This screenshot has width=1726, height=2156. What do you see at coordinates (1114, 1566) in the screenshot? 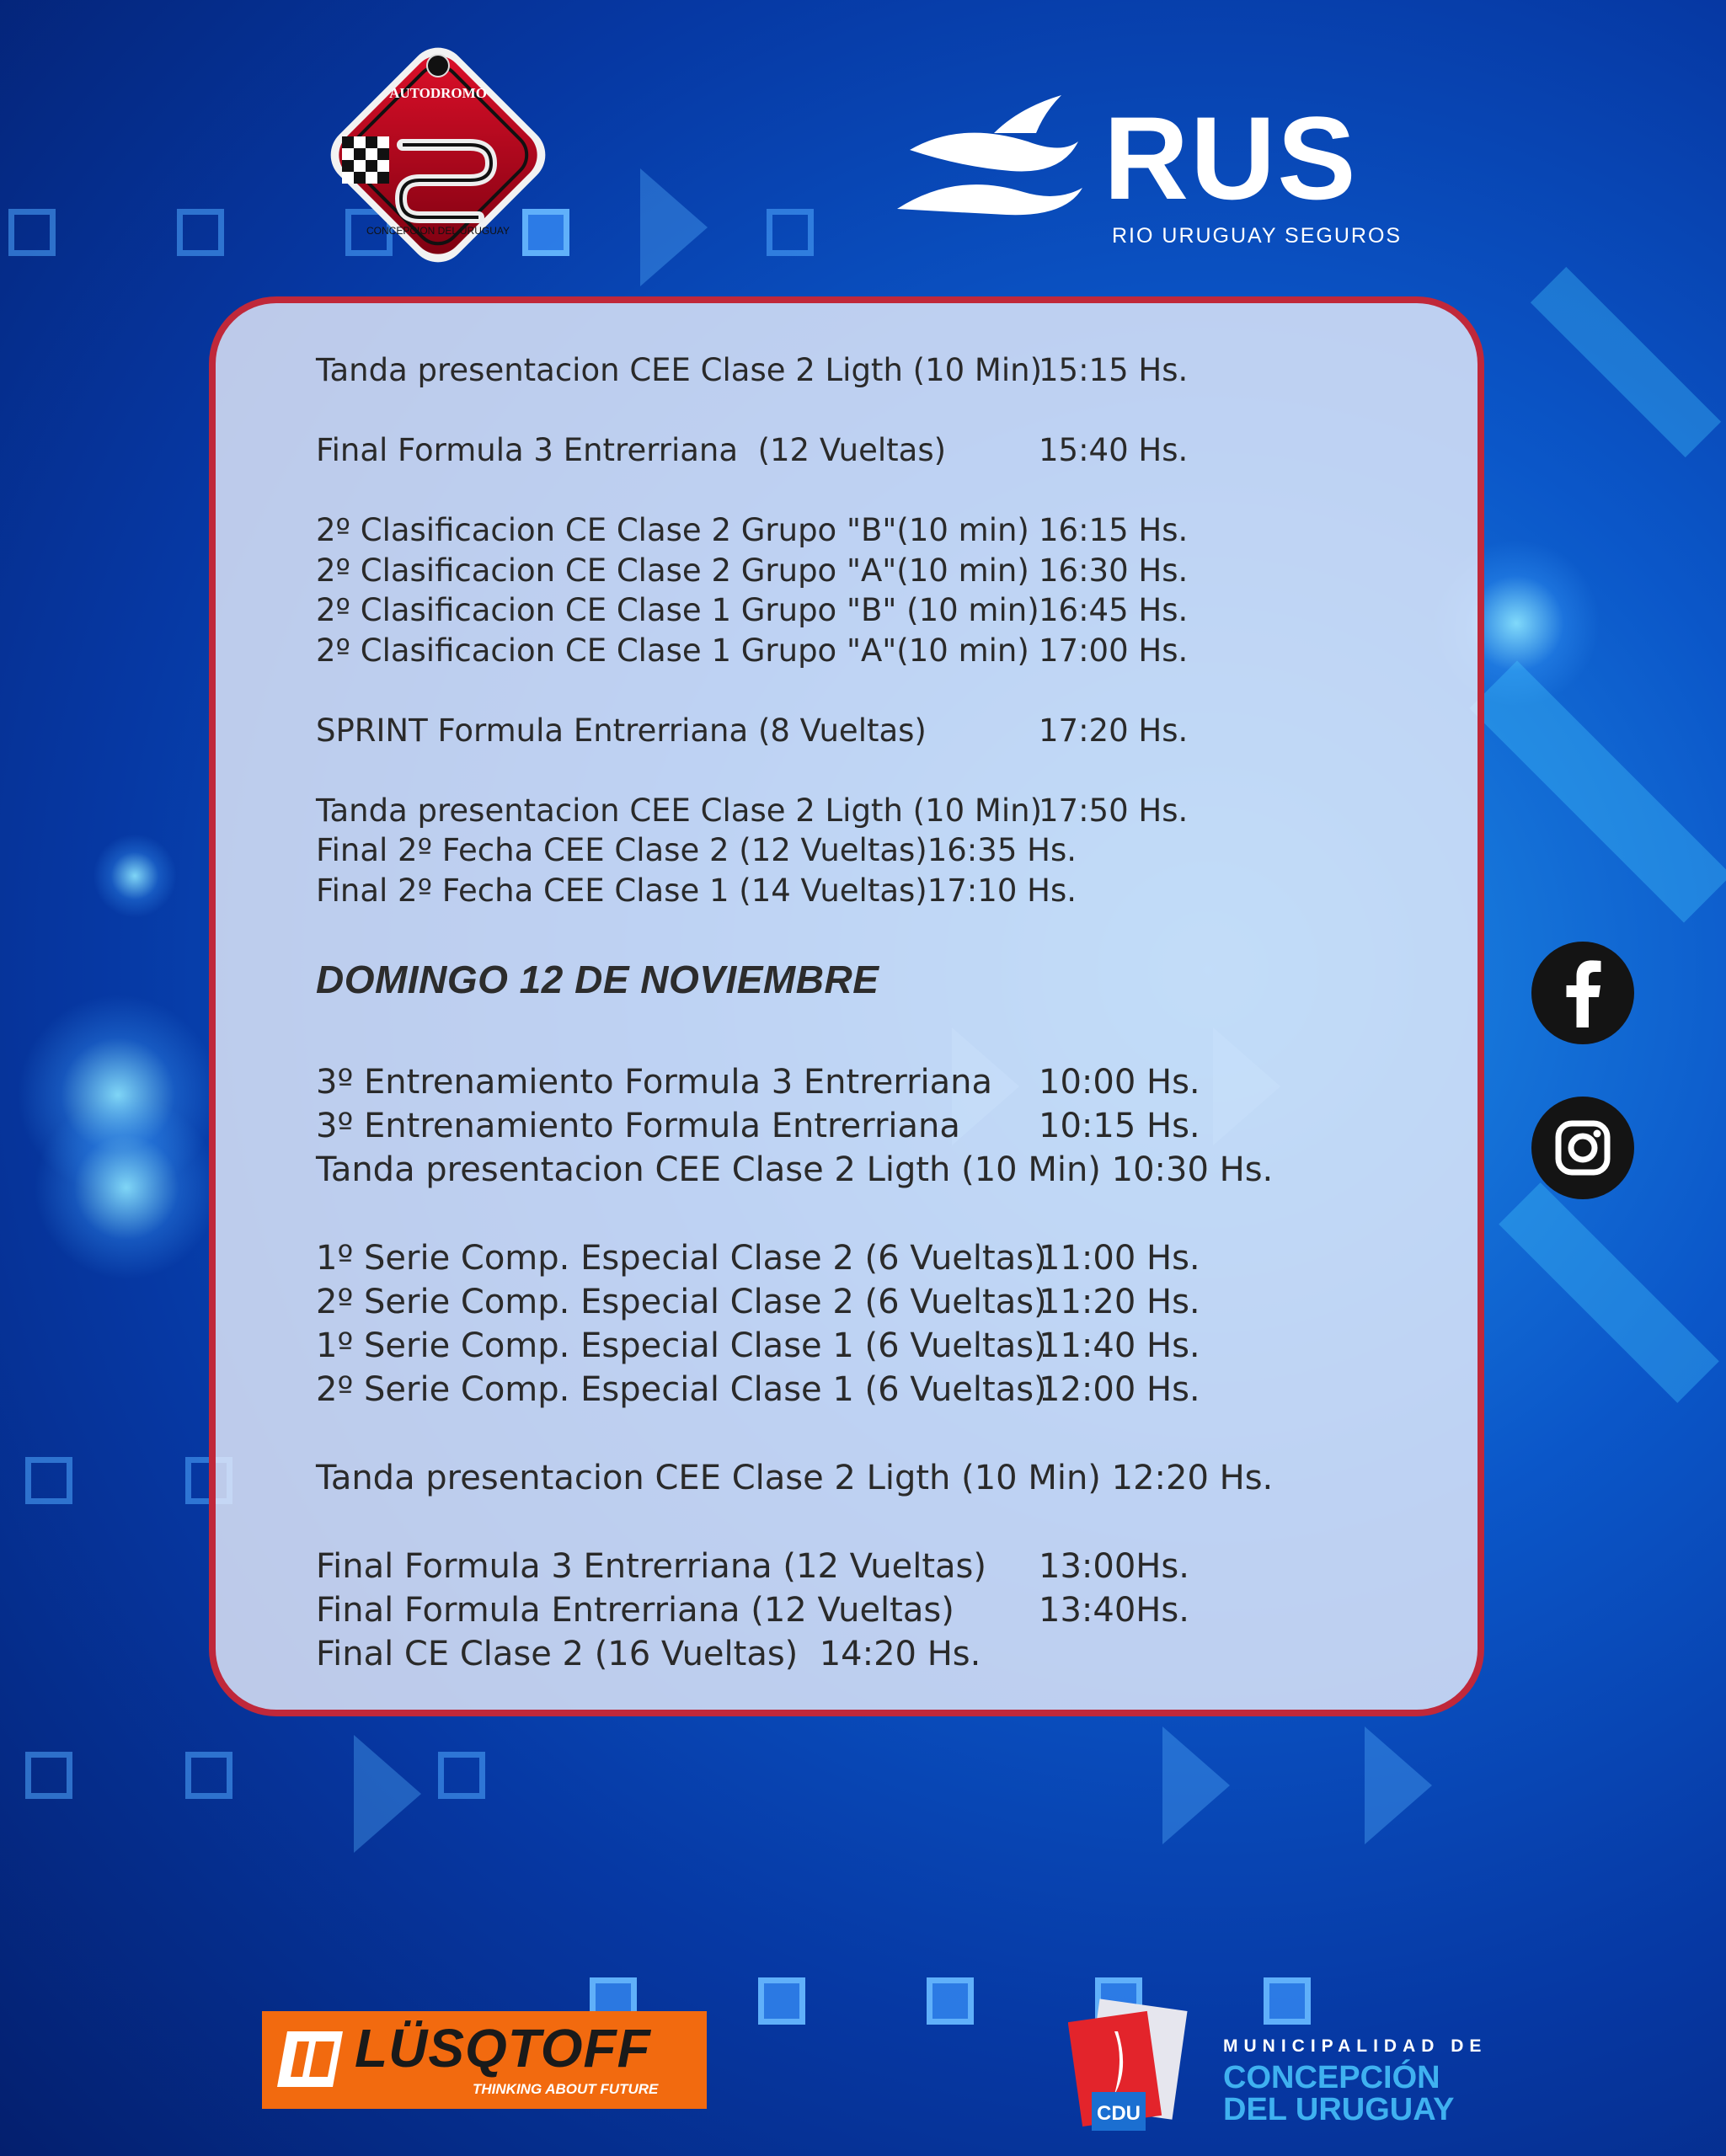
I see `schedule-time: 13:00Hs.` at bounding box center [1114, 1566].